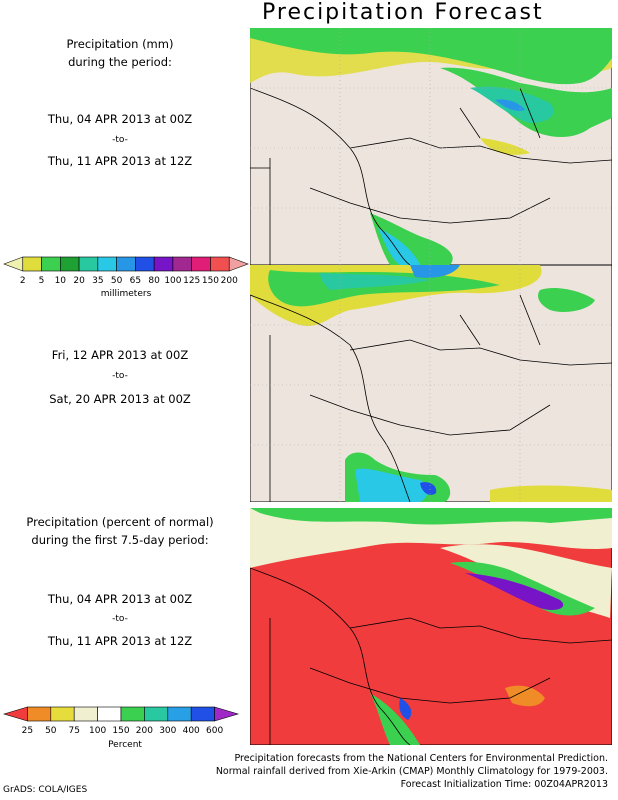 Image resolution: width=618 pixels, height=800 pixels. I want to click on mm-scale-tick-label: 5, so click(42, 281).